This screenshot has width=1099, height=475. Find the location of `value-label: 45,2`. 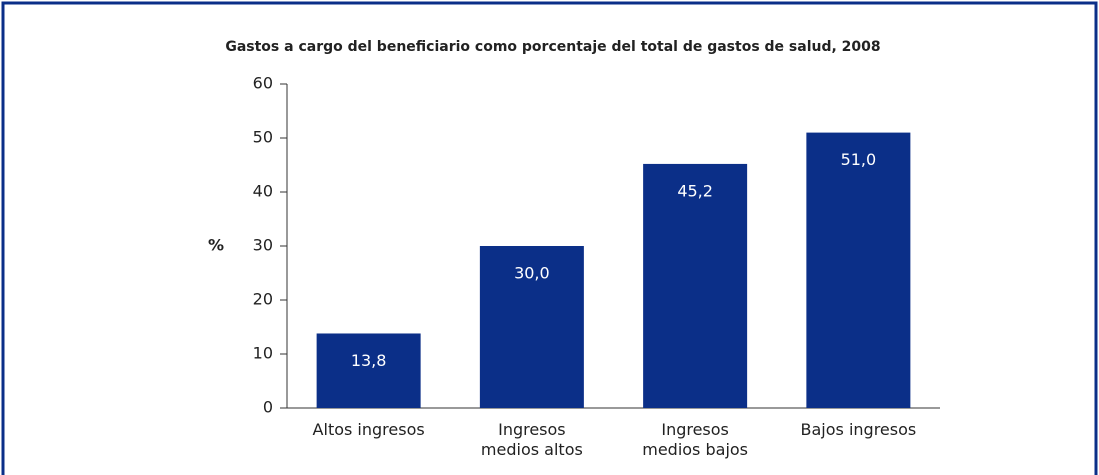

value-label: 45,2 is located at coordinates (695, 190).